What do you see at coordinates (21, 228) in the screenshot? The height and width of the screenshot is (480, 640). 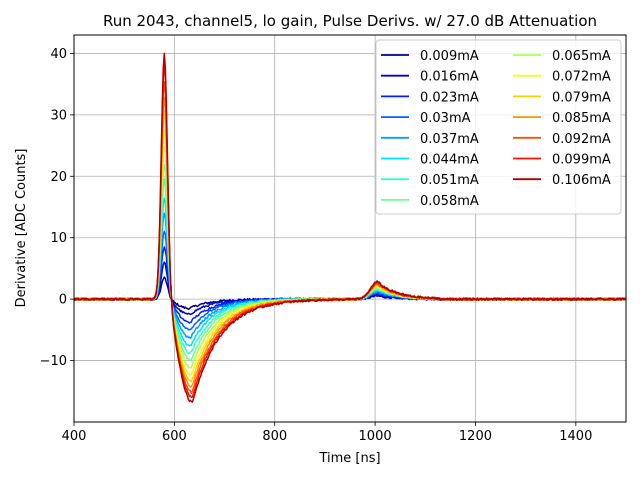 I see `y-axis-title: Derivative [ADC Counts]` at bounding box center [21, 228].